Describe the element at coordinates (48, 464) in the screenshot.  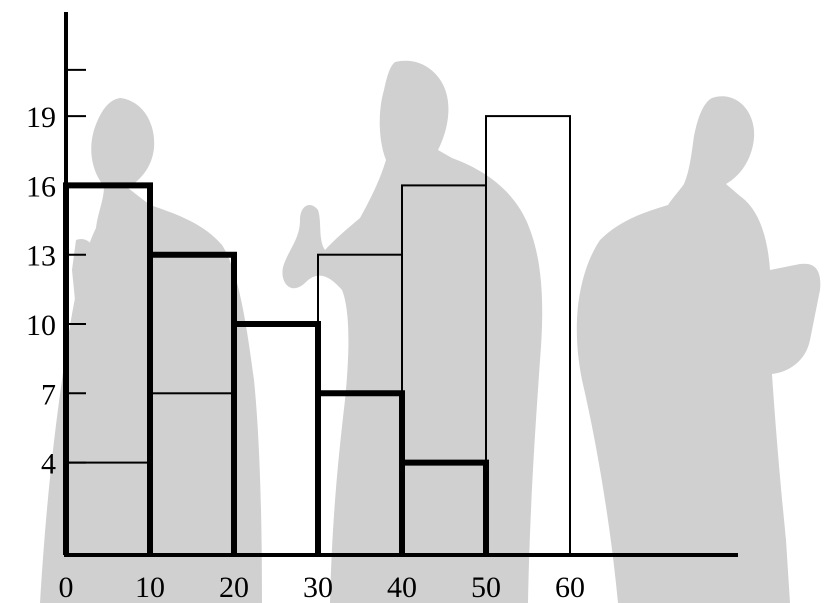
I see `y-tick-label-4: 4` at that location.